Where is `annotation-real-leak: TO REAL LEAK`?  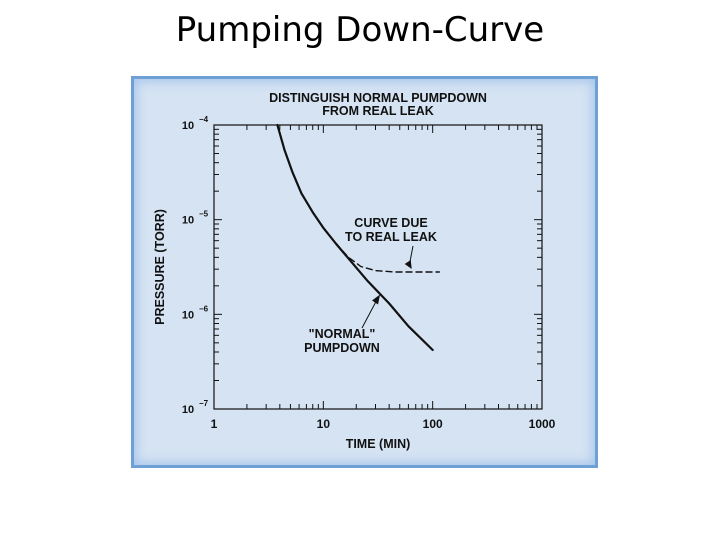
annotation-real-leak: TO REAL LEAK is located at coordinates (391, 237).